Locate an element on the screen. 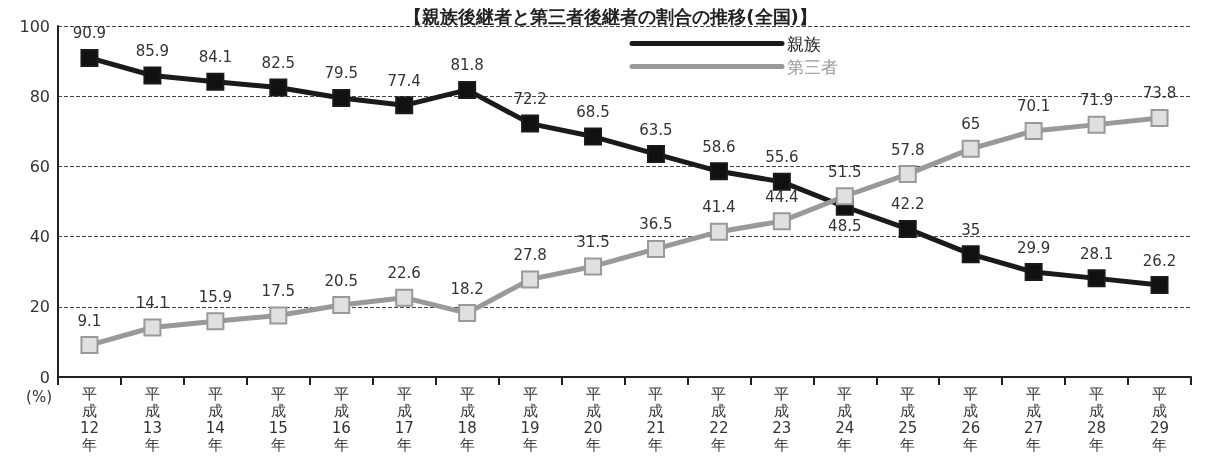 The image size is (1221, 465). data-label: 15.9 is located at coordinates (215, 296).